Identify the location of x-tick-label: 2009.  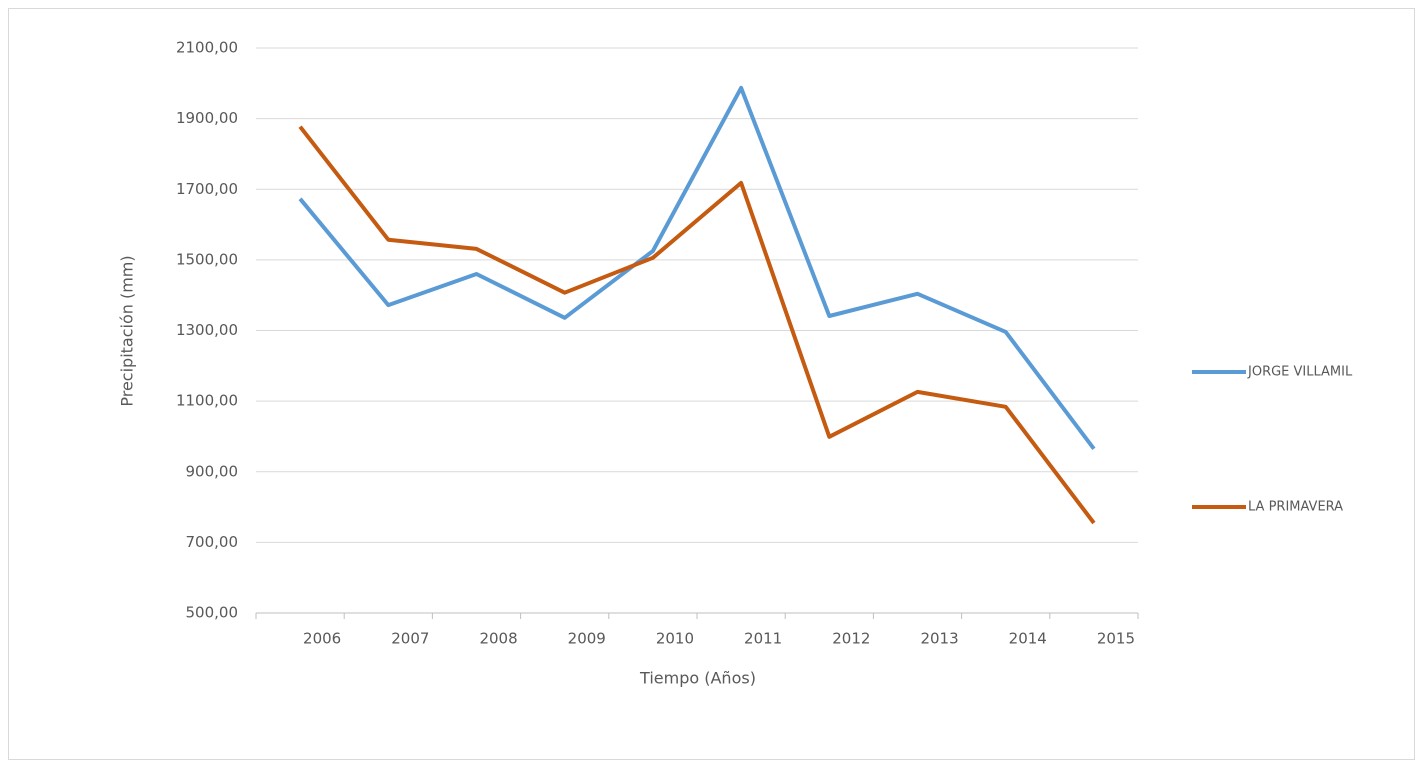
(587, 639).